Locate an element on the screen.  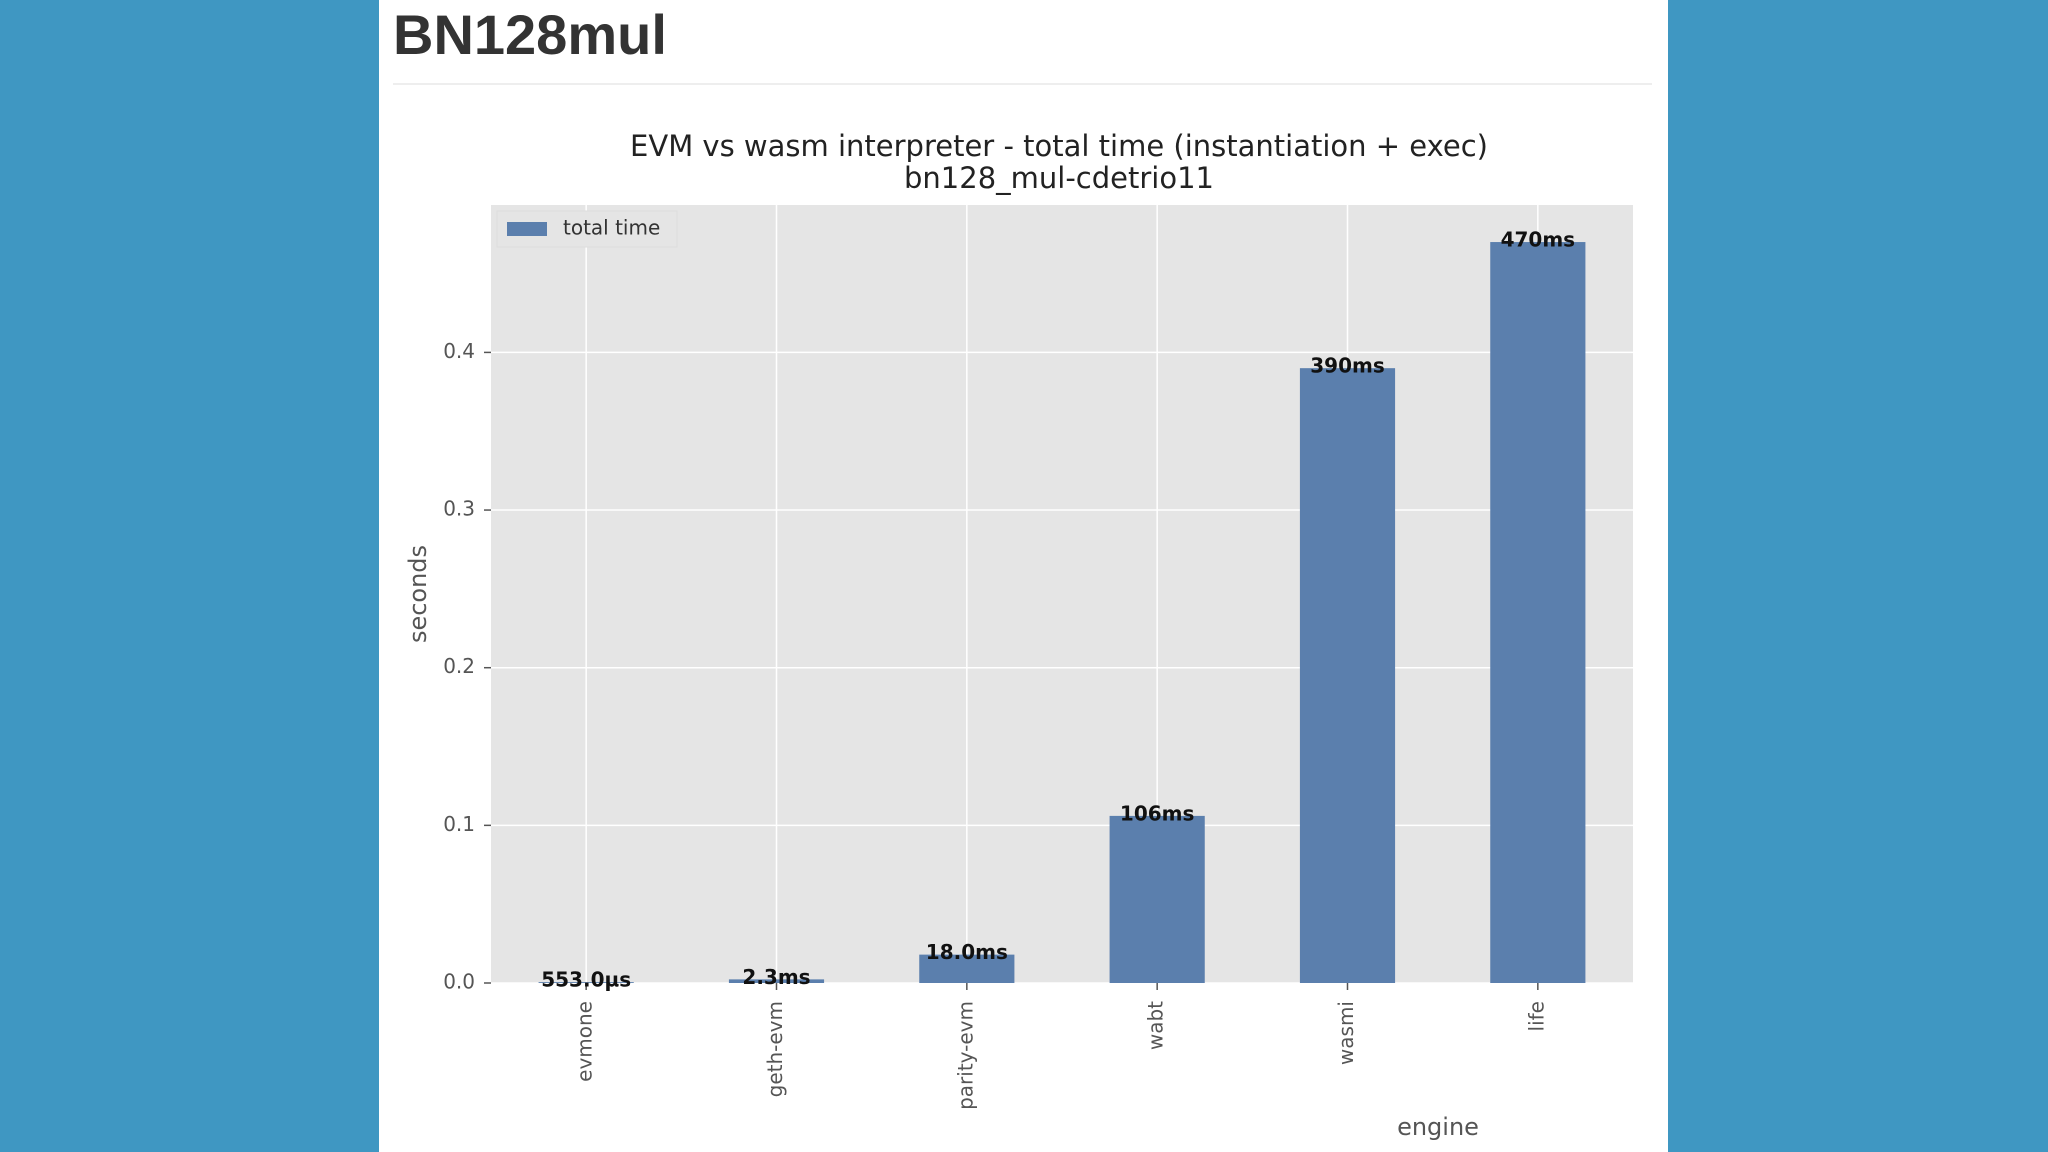
data-label: 553.0µs is located at coordinates (586, 980).